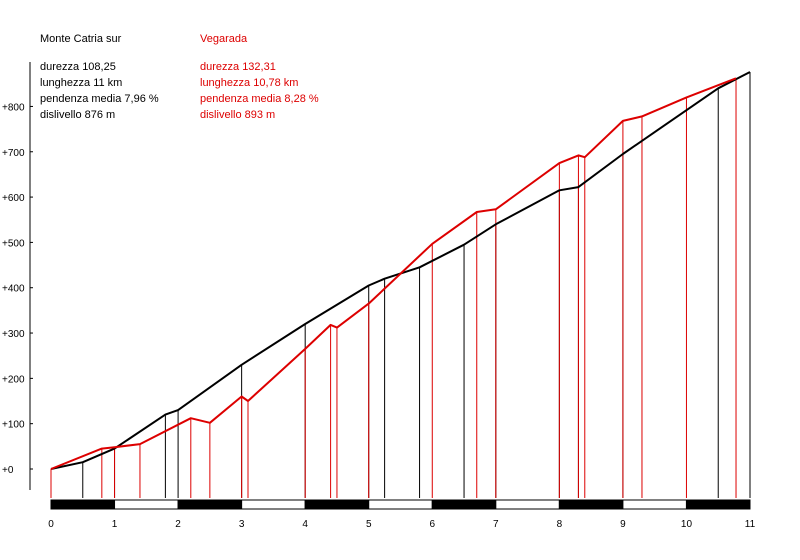  I want to click on x-tick-label: 0, so click(51, 524).